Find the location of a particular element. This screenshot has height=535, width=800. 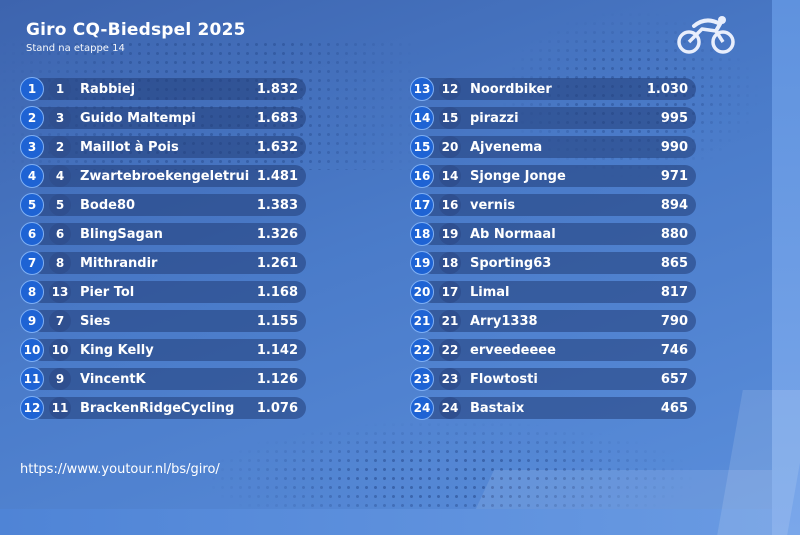

player-points: 1.383 is located at coordinates (277, 205).